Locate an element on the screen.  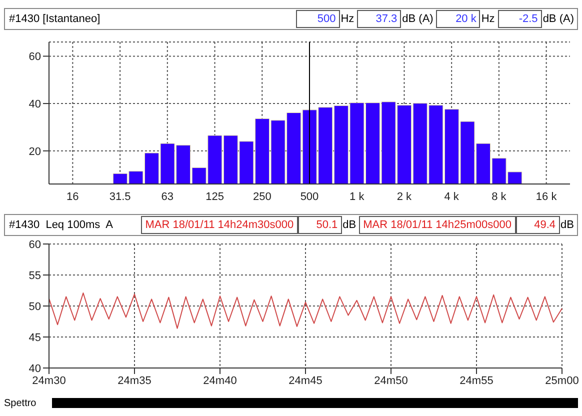
x-tick-label: 125 is located at coordinates (215, 196).